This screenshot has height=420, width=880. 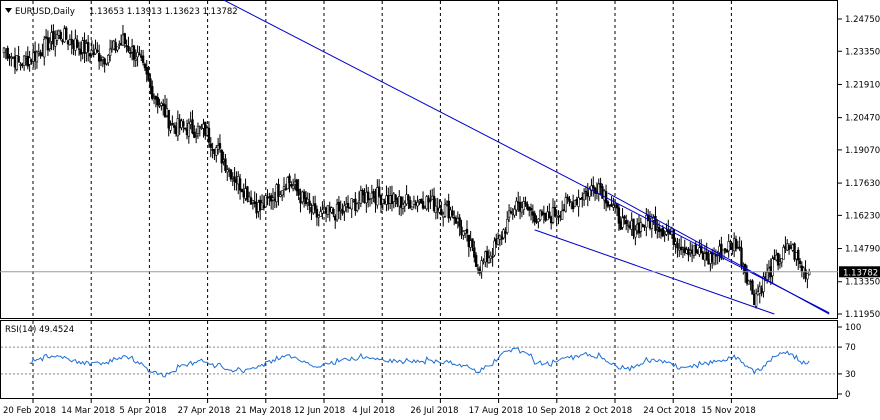 I want to click on rsi-label: RSI(14) 49.4524, so click(x=39, y=330).